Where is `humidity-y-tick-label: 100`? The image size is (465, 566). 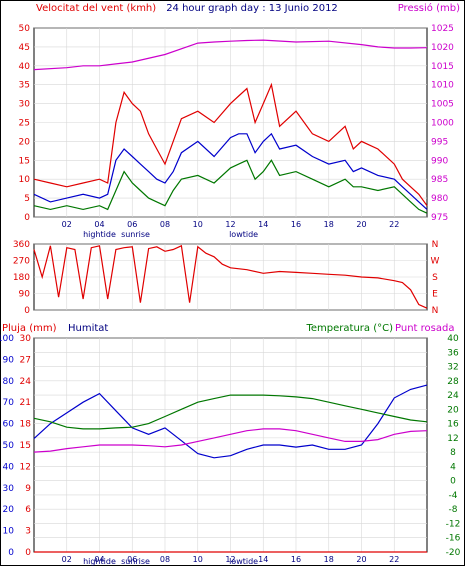 humidity-y-tick-label: 100 is located at coordinates (7, 339).